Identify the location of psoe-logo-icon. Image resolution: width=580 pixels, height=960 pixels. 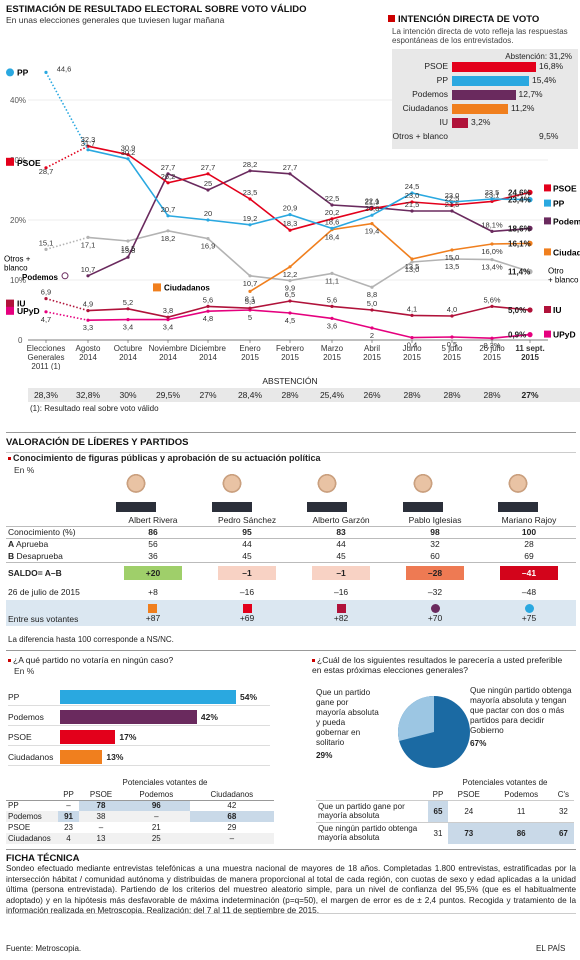
(10, 161).